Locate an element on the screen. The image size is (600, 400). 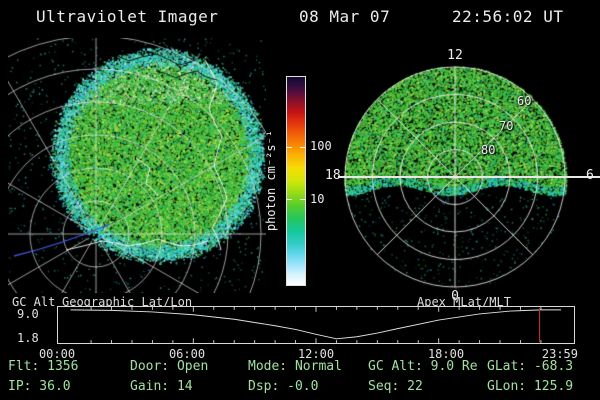
colorbar-gradient is located at coordinates (296, 181).